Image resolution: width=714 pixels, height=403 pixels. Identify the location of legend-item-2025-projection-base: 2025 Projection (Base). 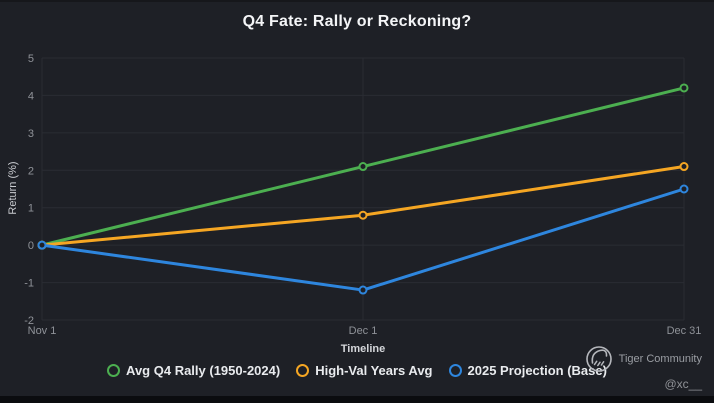
(527, 370).